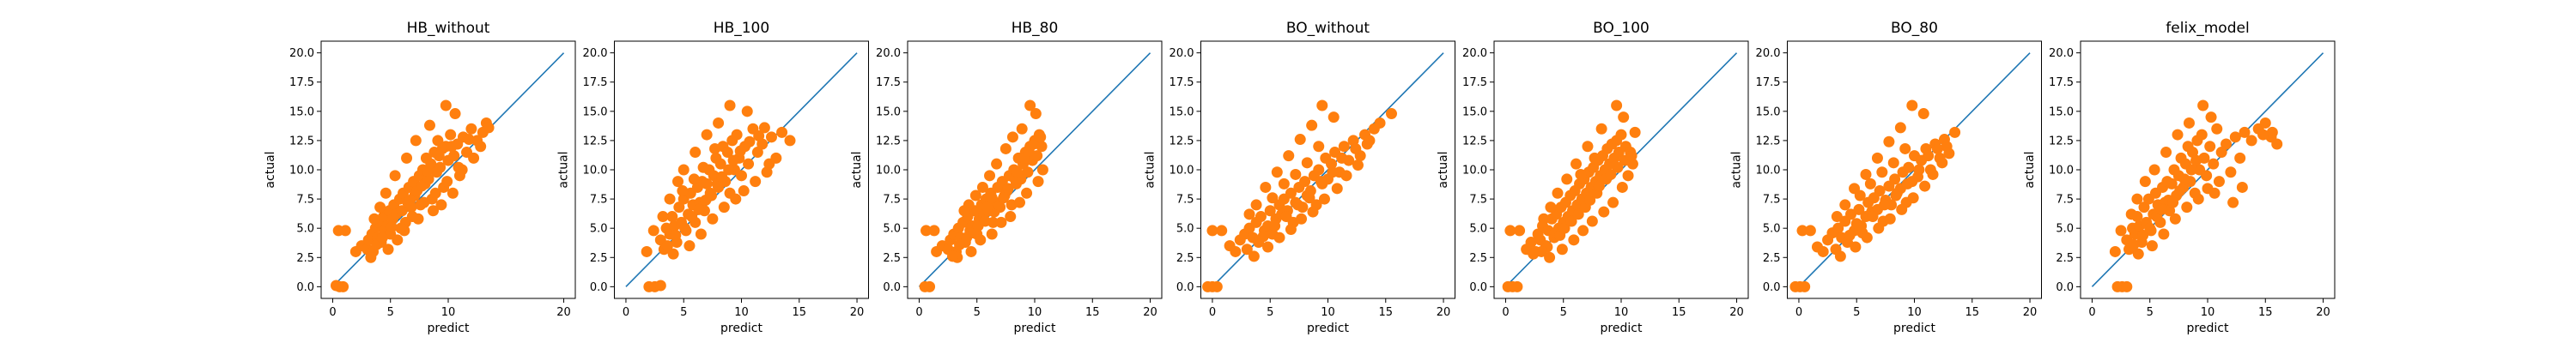 This screenshot has width=2576, height=343. Describe the element at coordinates (305, 200) in the screenshot. I see `y-tick-label: 7.5` at that location.